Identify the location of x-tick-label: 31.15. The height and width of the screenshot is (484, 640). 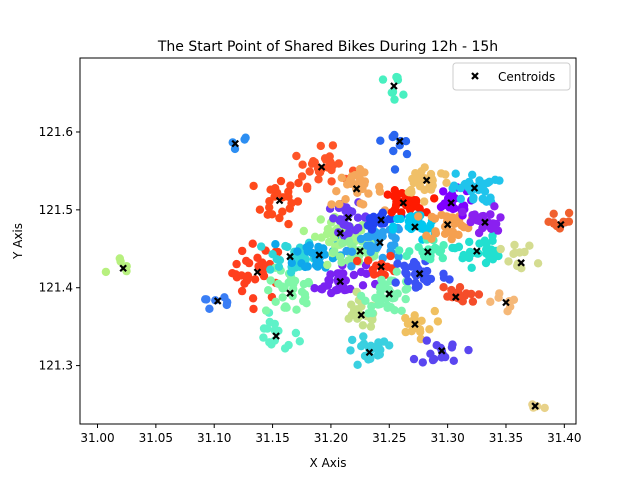
(272, 438).